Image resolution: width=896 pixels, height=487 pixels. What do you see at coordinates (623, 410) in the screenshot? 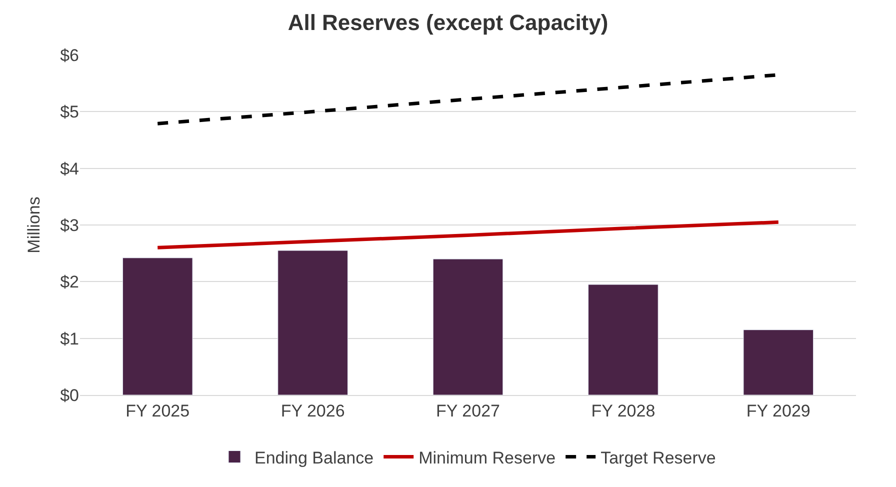
I see `x-tick-label: FY 2028` at bounding box center [623, 410].